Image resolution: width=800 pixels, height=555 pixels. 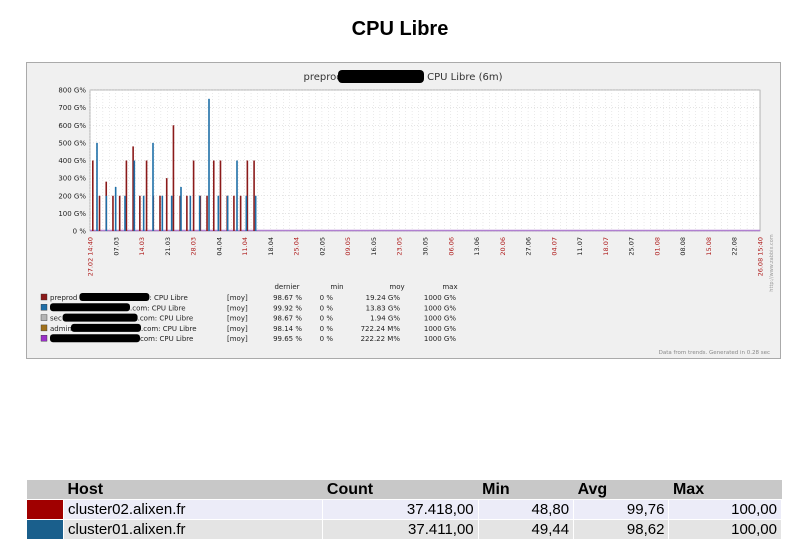 What do you see at coordinates (426, 246) in the screenshot?
I see `x-tick-label: 30.05` at bounding box center [426, 246].